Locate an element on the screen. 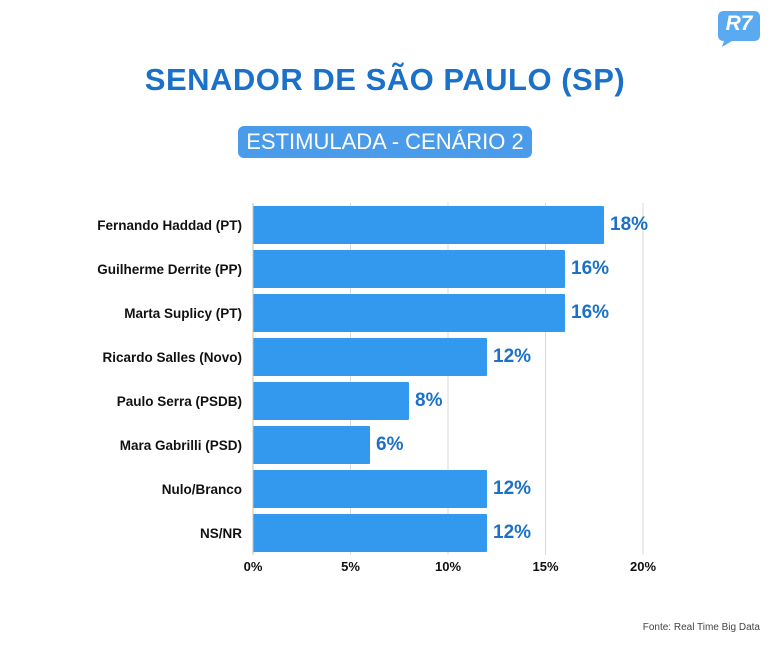 Image resolution: width=770 pixels, height=650 pixels. chart-subtitle: ESTIMULADA - CENÁRIO 2 is located at coordinates (385, 142).